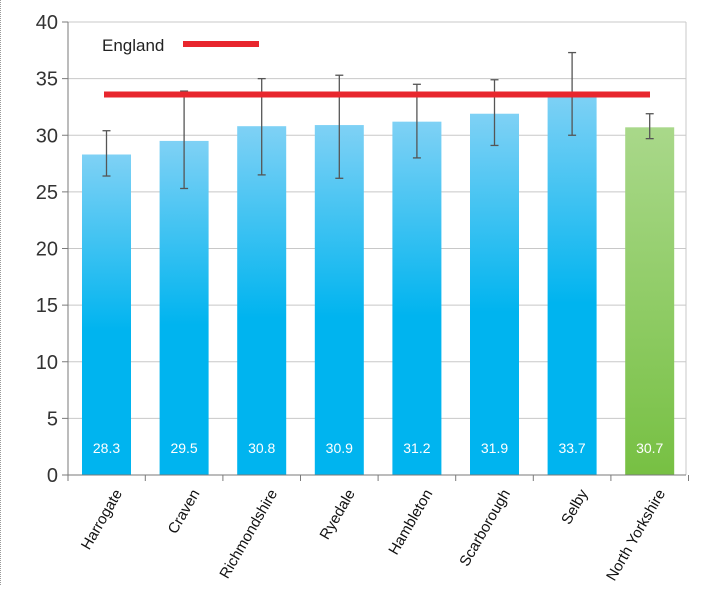 This screenshot has height=590, width=709. Describe the element at coordinates (339, 448) in the screenshot. I see `value-label: 30.9` at that location.